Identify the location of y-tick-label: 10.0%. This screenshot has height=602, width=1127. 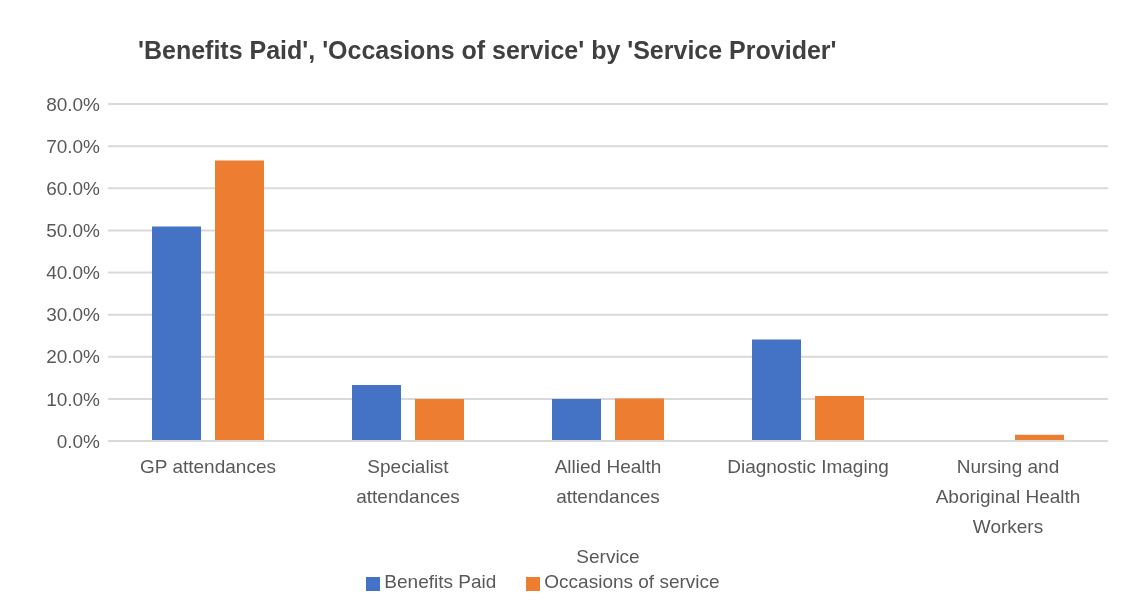
(73, 399).